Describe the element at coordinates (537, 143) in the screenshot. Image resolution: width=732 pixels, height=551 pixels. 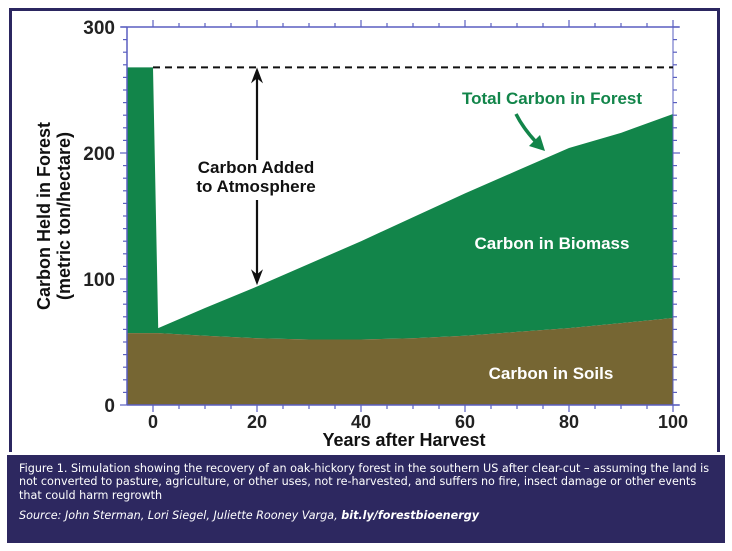
I see `pointer-arrow-icon` at that location.